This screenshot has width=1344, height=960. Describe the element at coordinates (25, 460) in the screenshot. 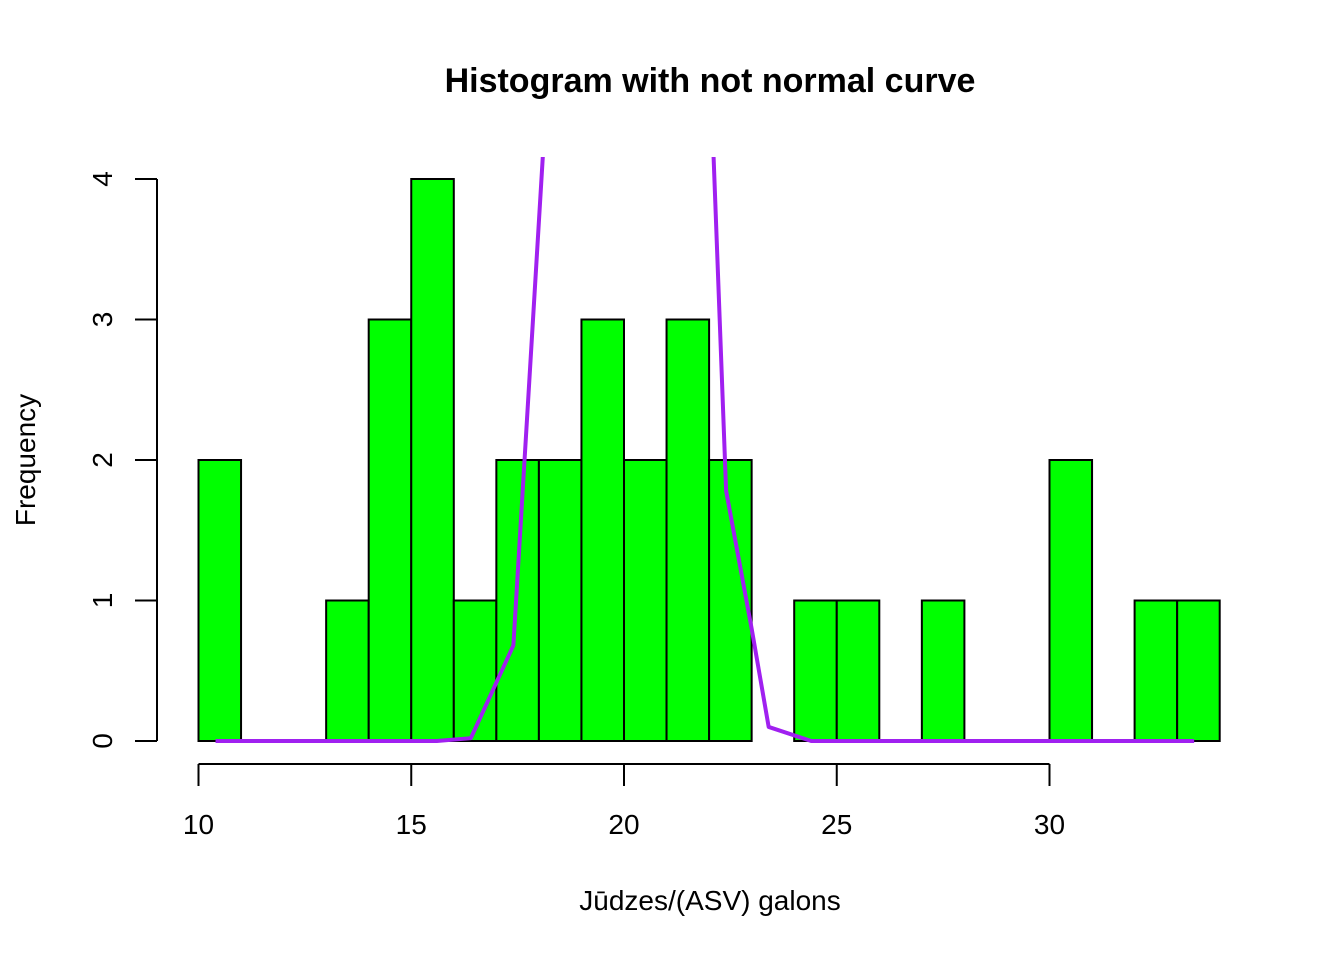

I see `y-axis-label: Frequency` at that location.